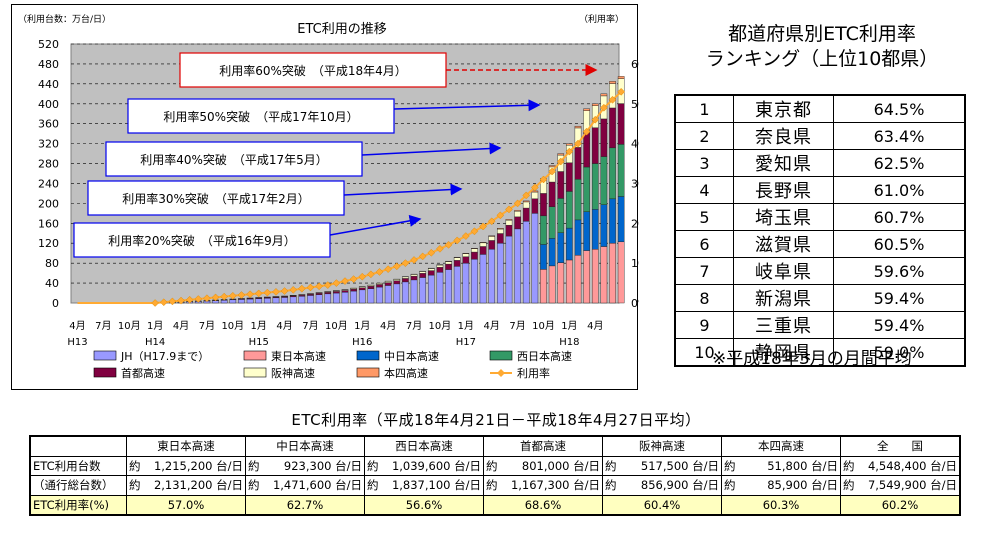  I want to click on table-cell: 約 7,549,900 台/日, so click(900, 485).